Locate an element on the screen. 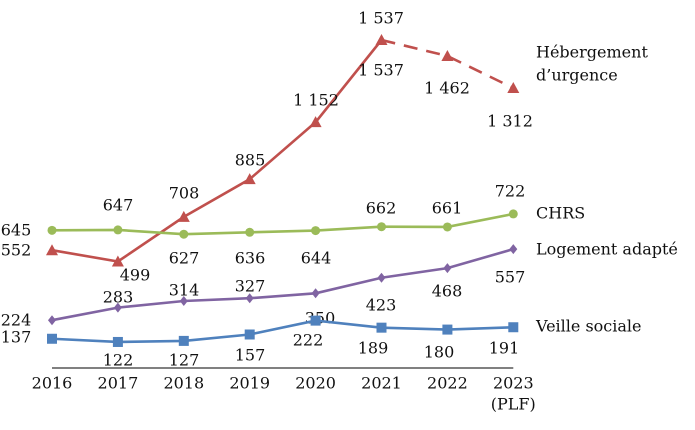 Image resolution: width=695 pixels, height=430 pixels. x-tick-label: 2020 is located at coordinates (315, 383).